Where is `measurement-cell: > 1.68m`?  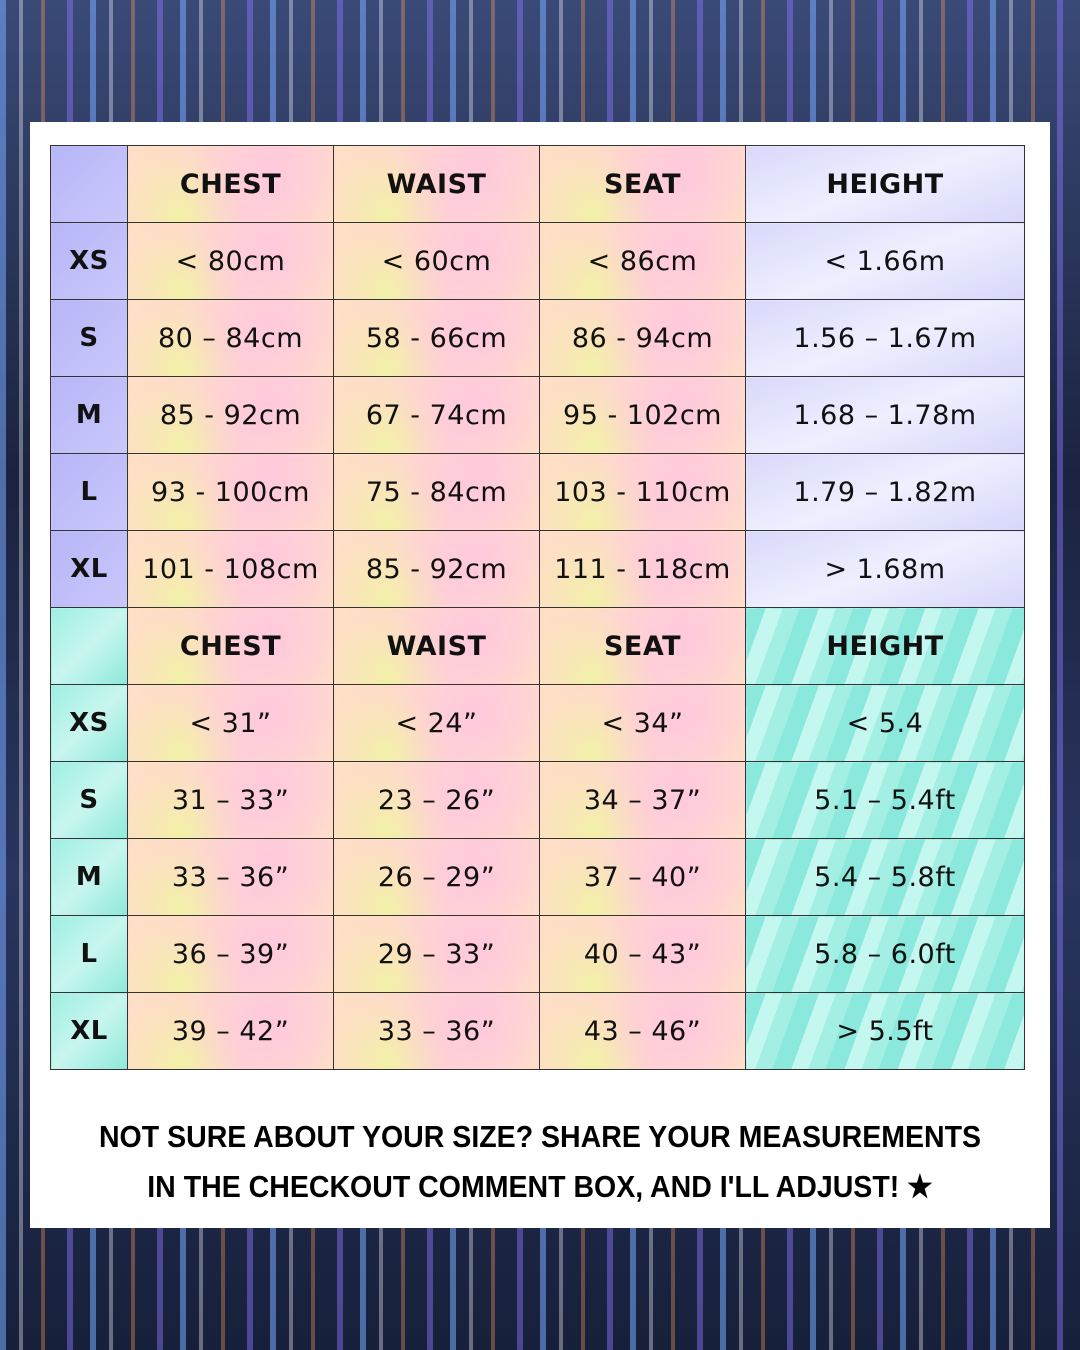 measurement-cell: > 1.68m is located at coordinates (885, 569).